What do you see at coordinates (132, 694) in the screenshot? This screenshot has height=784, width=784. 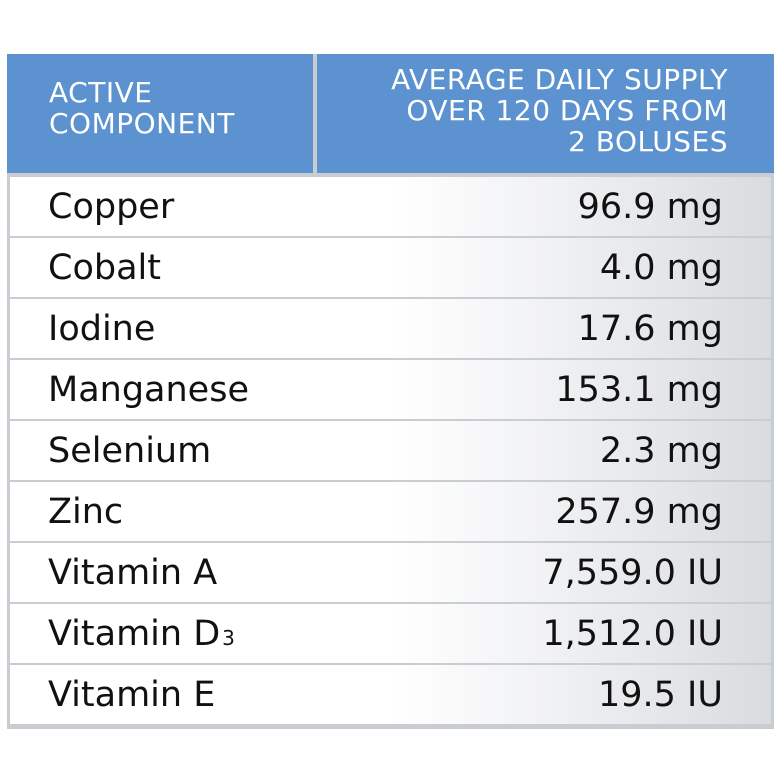 I see `component-name: Vitamin E` at bounding box center [132, 694].